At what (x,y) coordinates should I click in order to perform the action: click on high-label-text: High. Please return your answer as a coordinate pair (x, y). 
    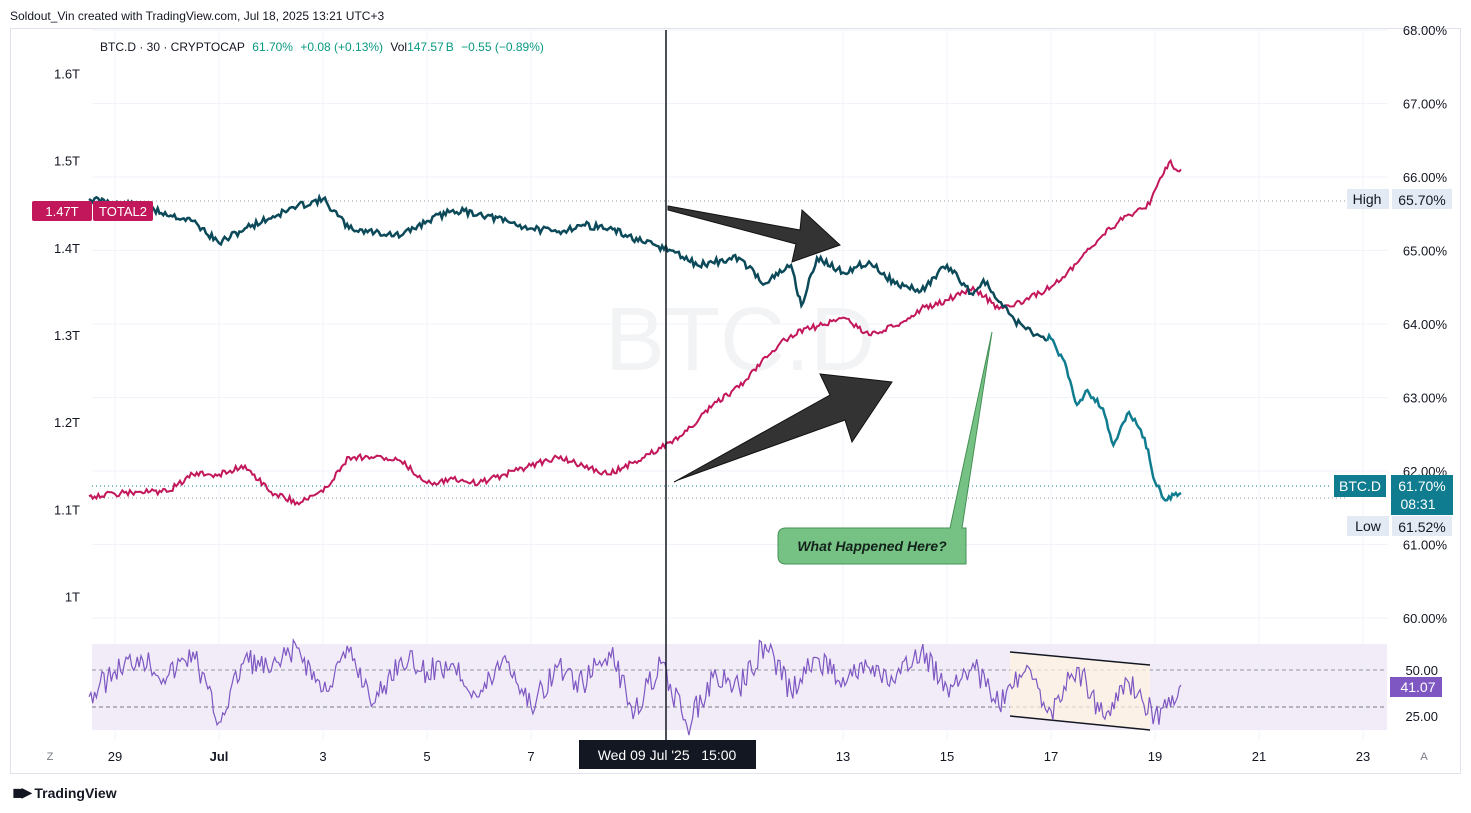
    Looking at the image, I should click on (1367, 199).